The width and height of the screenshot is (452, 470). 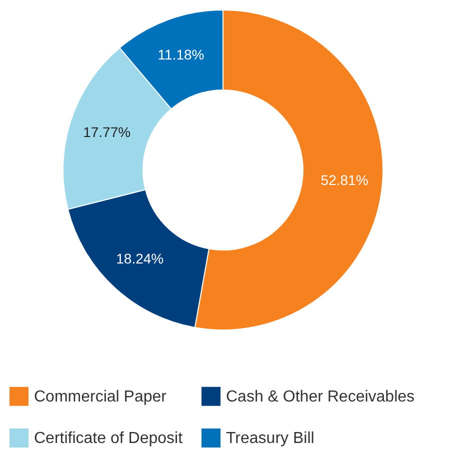 What do you see at coordinates (140, 258) in the screenshot?
I see `data-label: 18.24%` at bounding box center [140, 258].